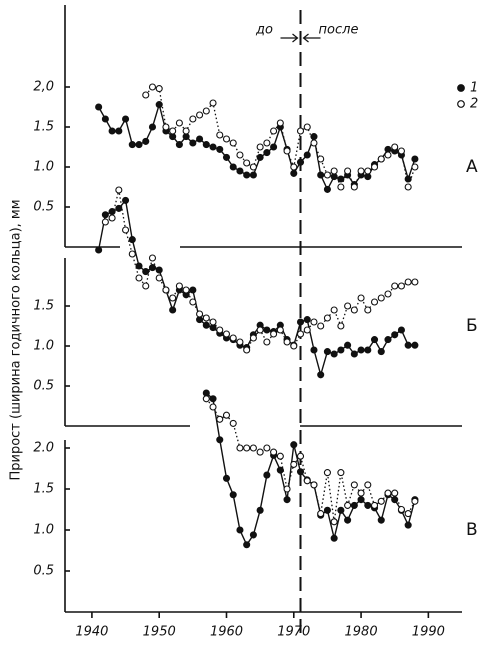 The width and height of the screenshot is (497, 650). Describe the element at coordinates (264, 30) in the screenshot. I see `before-label: до` at that location.